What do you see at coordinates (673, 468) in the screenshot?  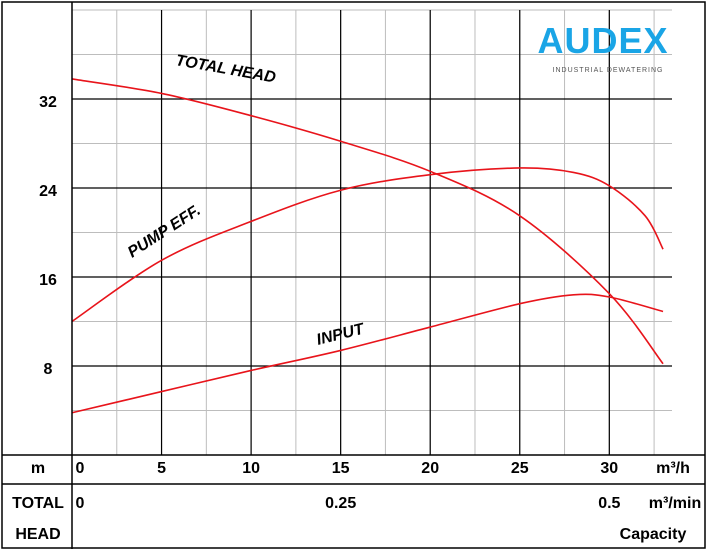 I see `x-axis-unit: m³/h` at bounding box center [673, 468].